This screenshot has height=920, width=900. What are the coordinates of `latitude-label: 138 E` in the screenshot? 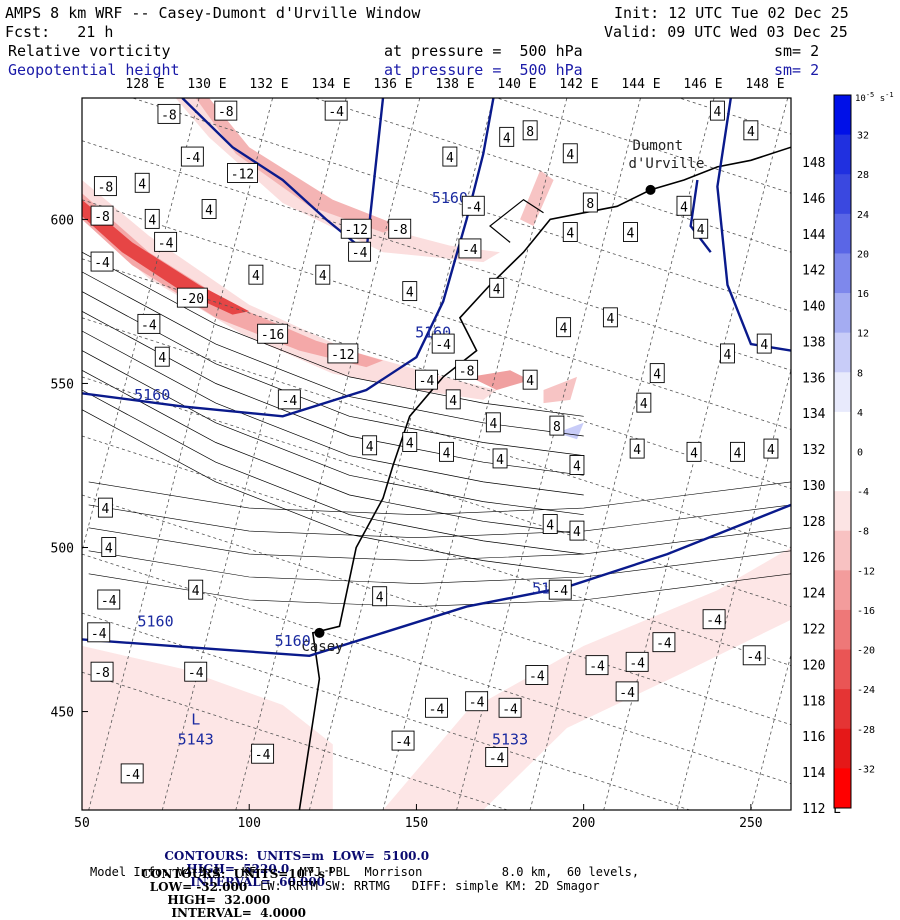 It's located at (821, 342).